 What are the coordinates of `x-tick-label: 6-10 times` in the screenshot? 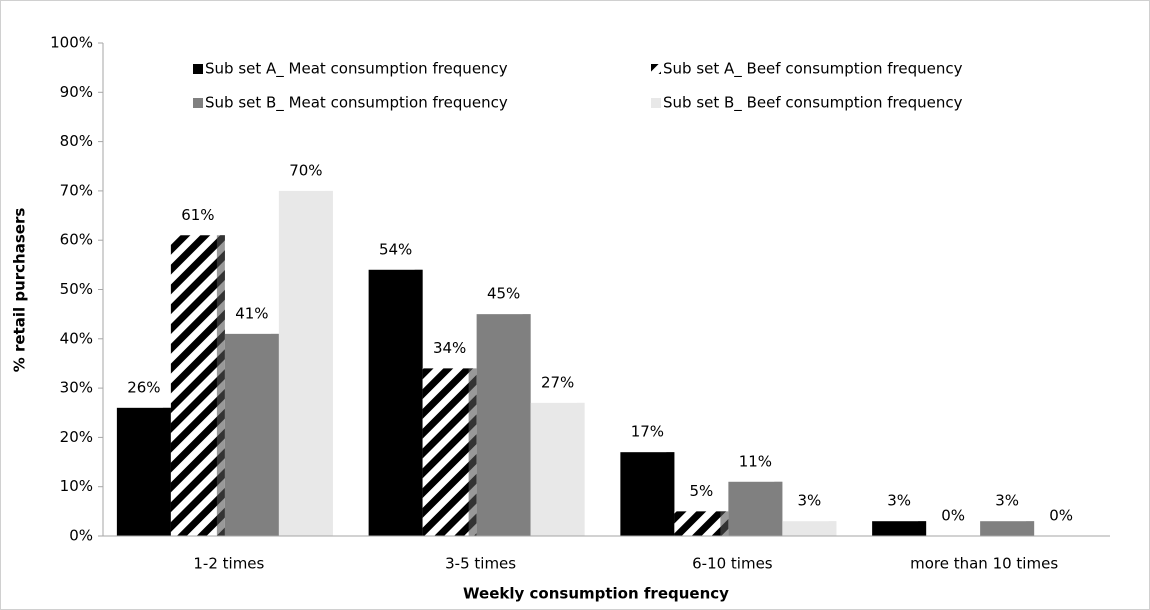 It's located at (732, 564).